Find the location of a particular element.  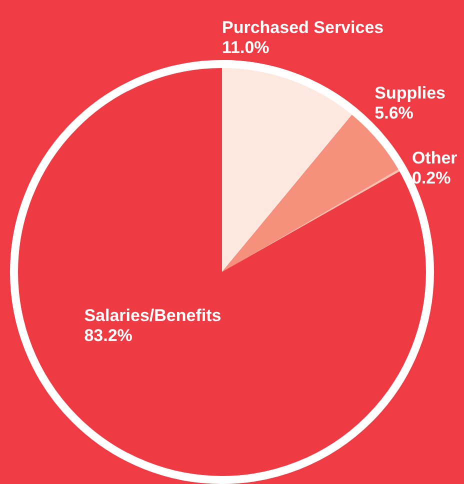

data-label: 5.6% is located at coordinates (394, 113).